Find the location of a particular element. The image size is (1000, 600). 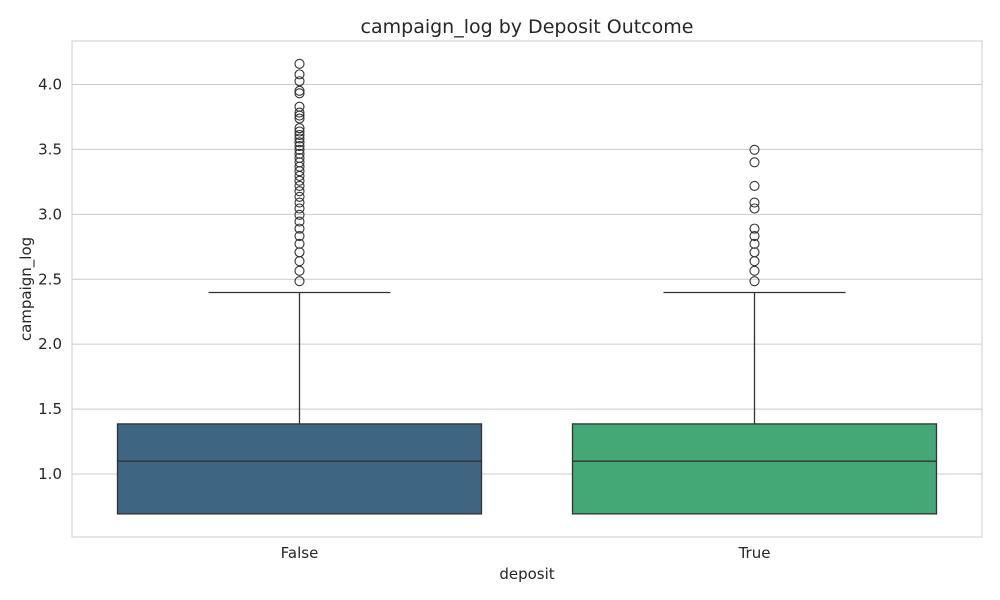

y-tick-labels: 1.0 1.5 2.0 2.5 3.0 3.5 4.0 is located at coordinates (50, 279).